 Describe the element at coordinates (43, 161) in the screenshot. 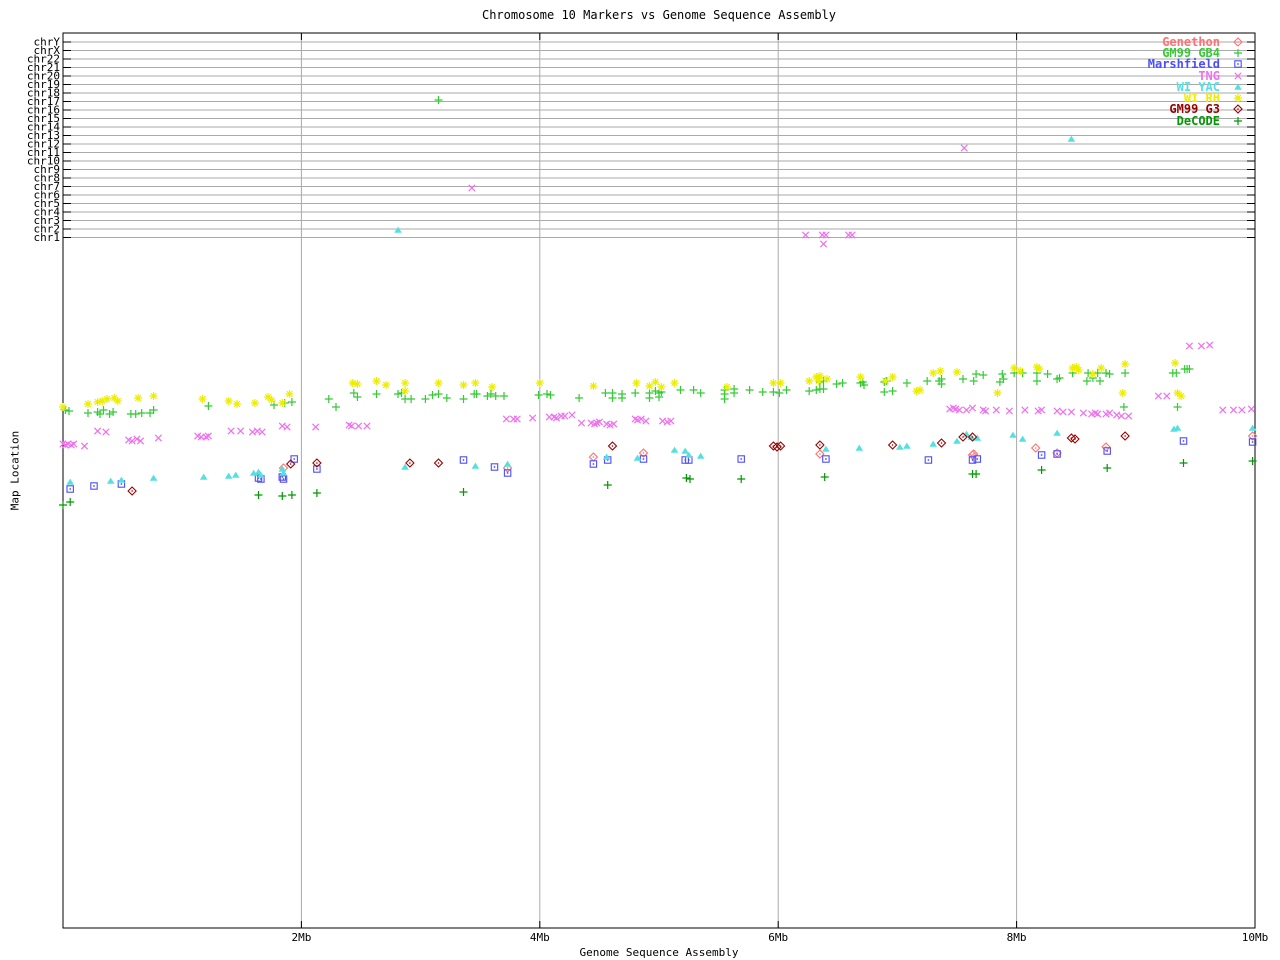

I see `y-tick-label: chr10` at that location.